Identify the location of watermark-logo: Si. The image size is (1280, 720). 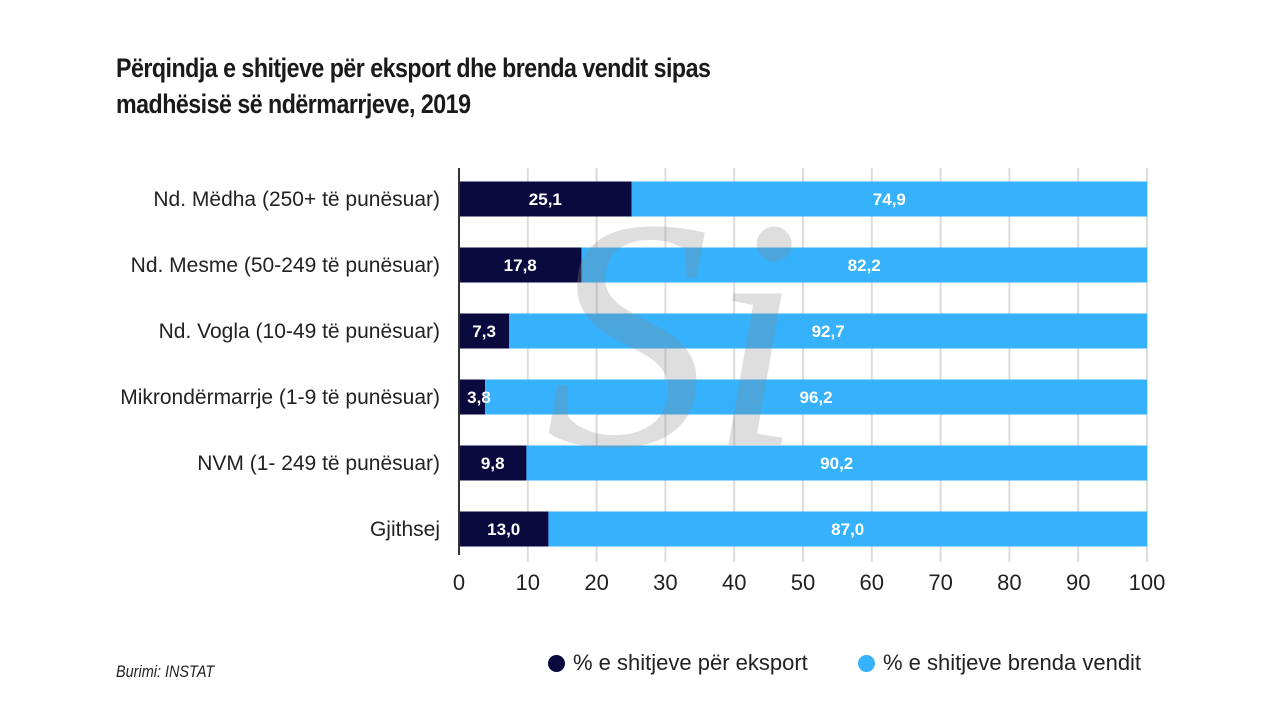
(673, 334).